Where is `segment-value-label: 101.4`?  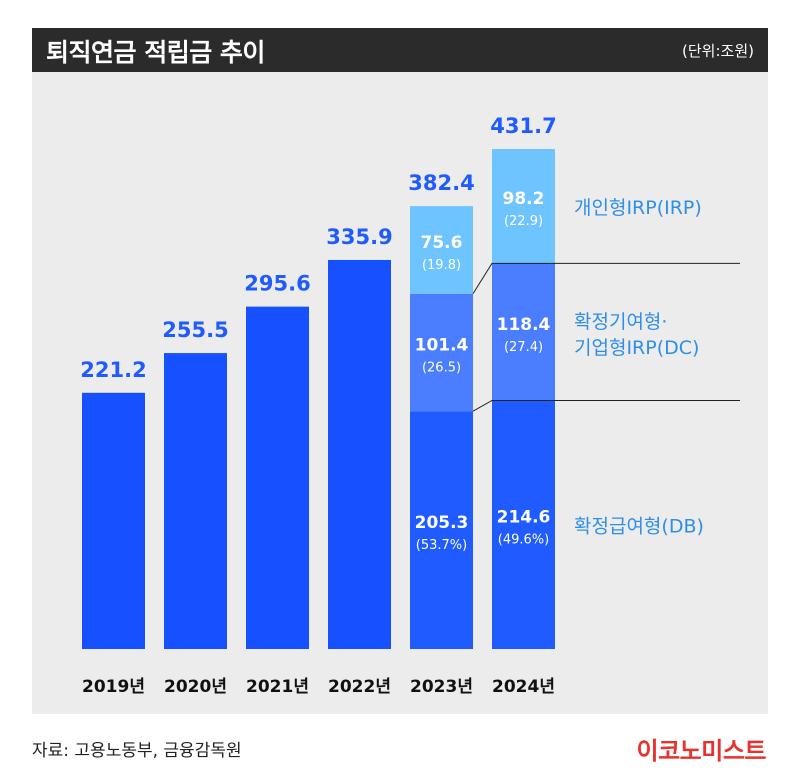 segment-value-label: 101.4 is located at coordinates (442, 345).